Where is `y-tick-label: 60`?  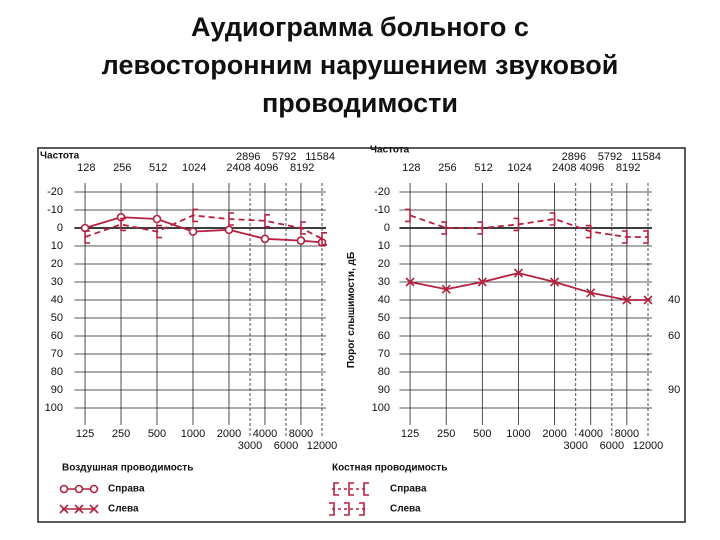 y-tick-label: 60 is located at coordinates (57, 336).